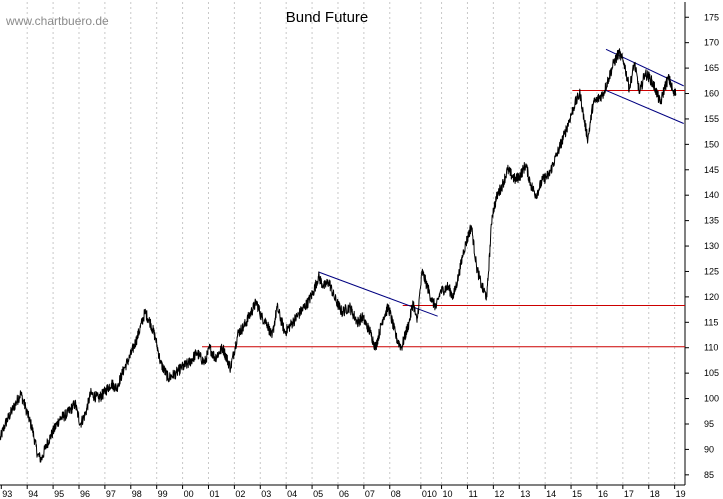 This screenshot has height=499, width=723. Describe the element at coordinates (711, 119) in the screenshot. I see `y-tick-label: 155` at that location.